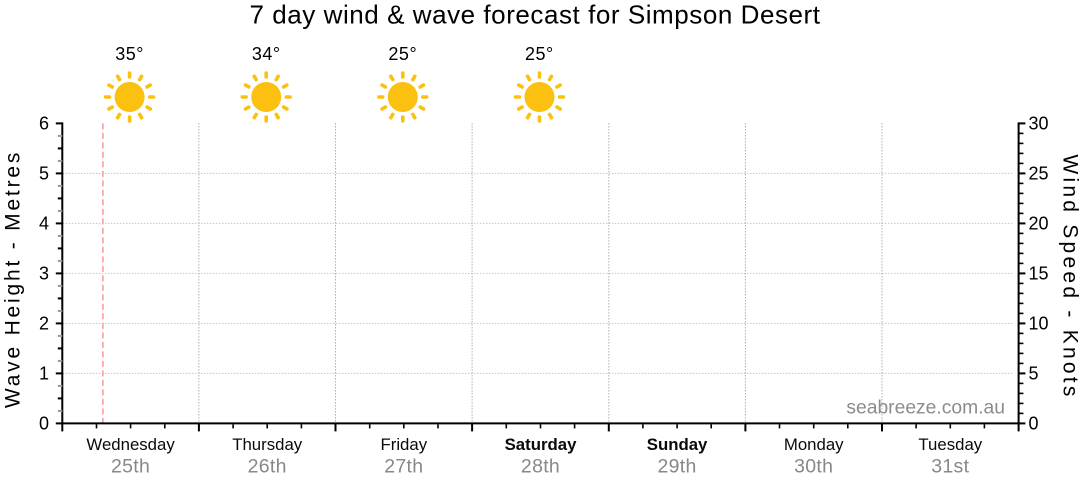  I want to click on svg-text: 26th, so click(267, 467).